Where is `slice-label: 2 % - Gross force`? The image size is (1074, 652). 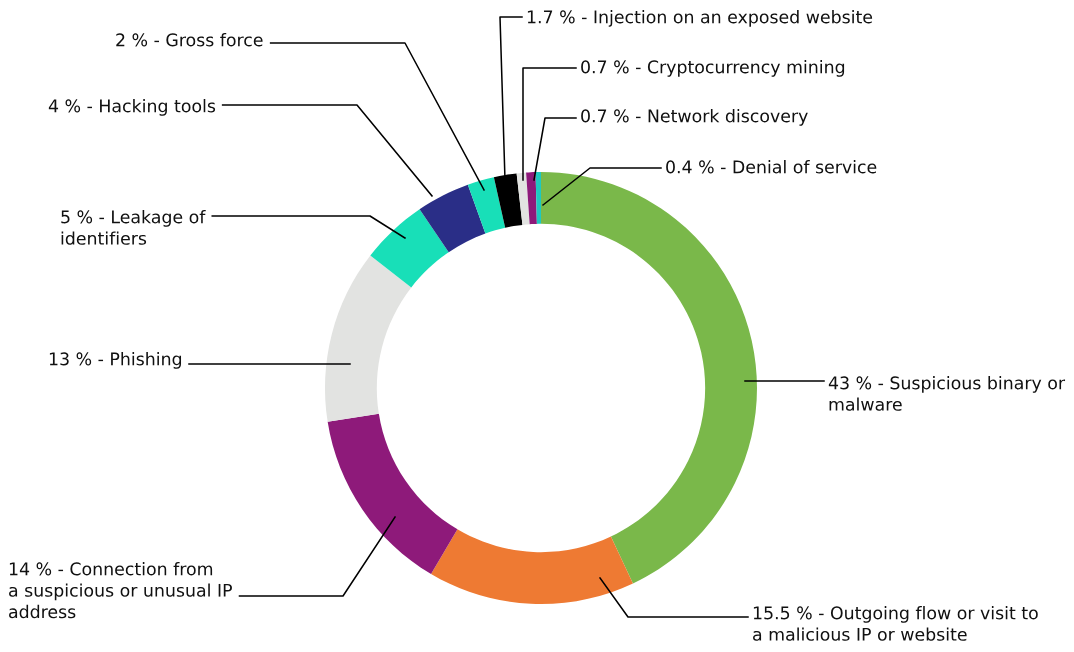
slice-label: 2 % - Gross force is located at coordinates (189, 40).